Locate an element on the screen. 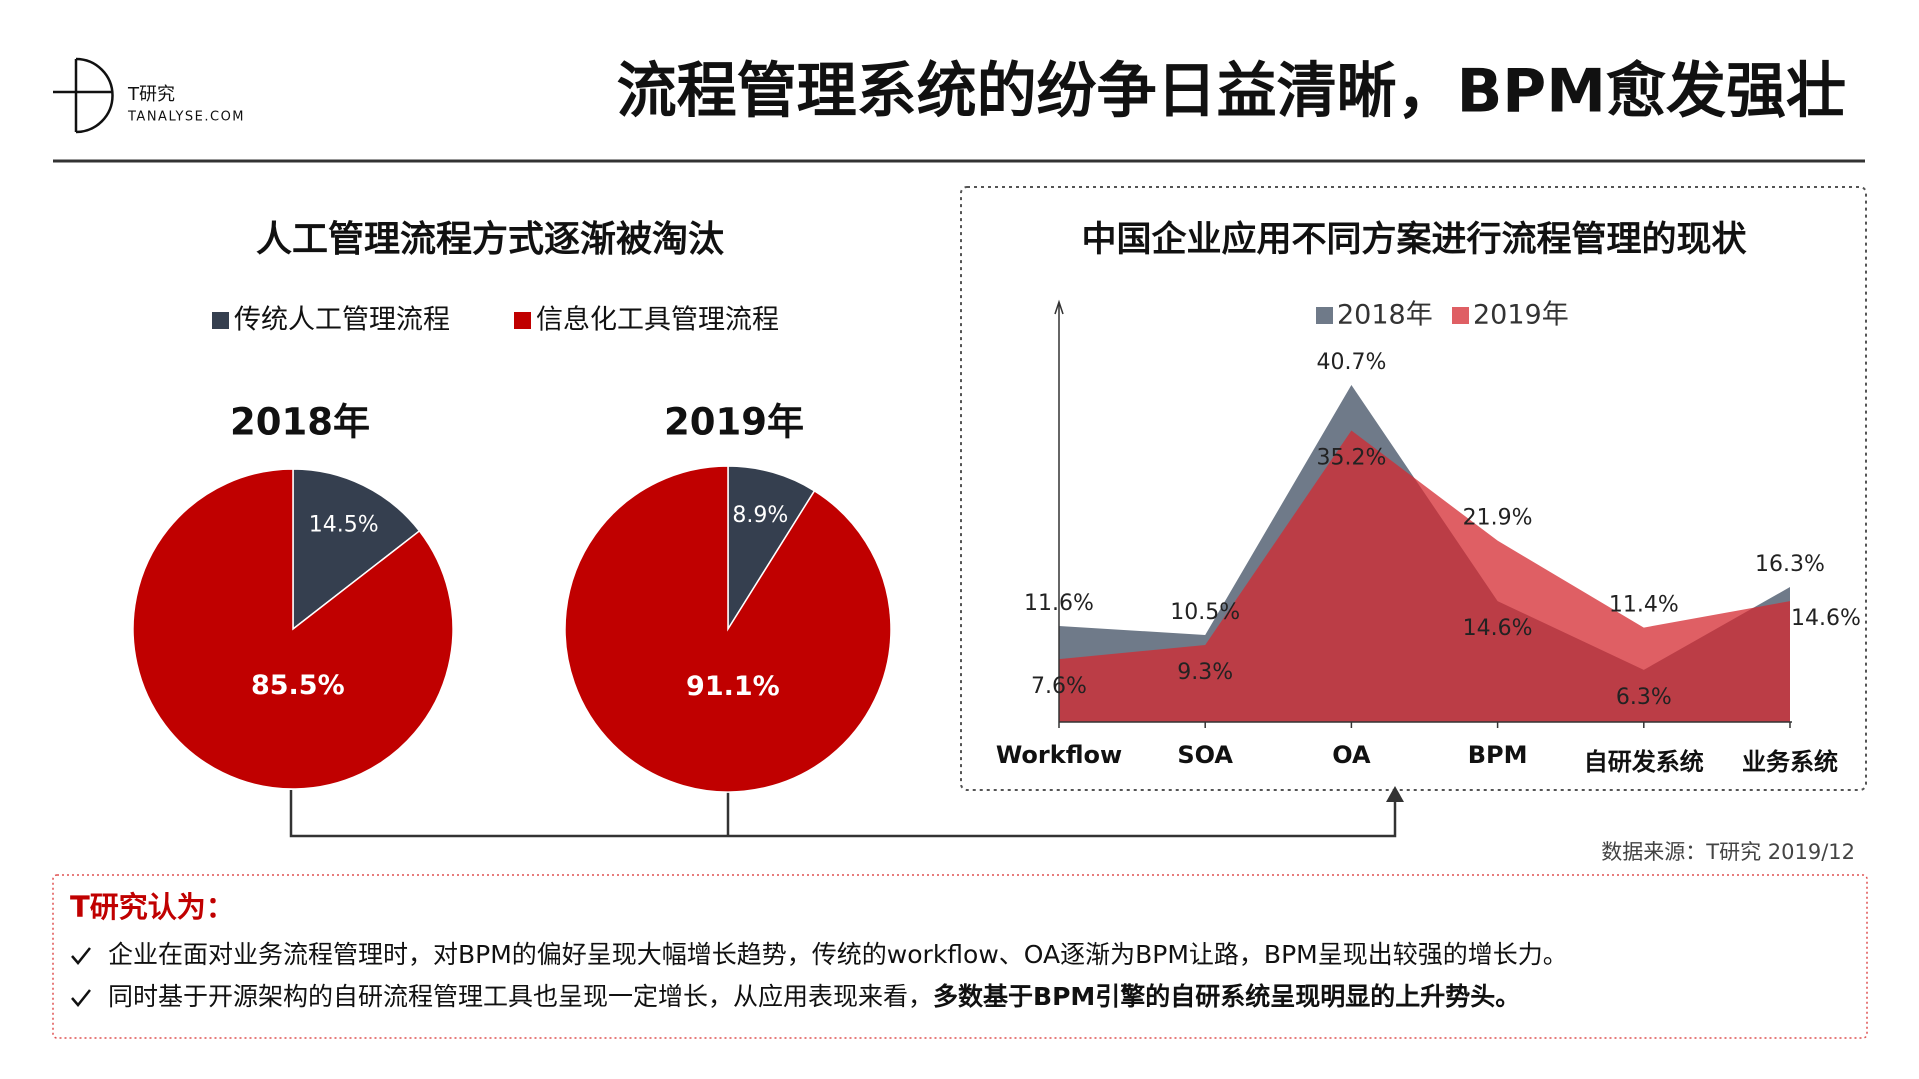 The height and width of the screenshot is (1079, 1919). value-label: 16.3% is located at coordinates (1790, 564).